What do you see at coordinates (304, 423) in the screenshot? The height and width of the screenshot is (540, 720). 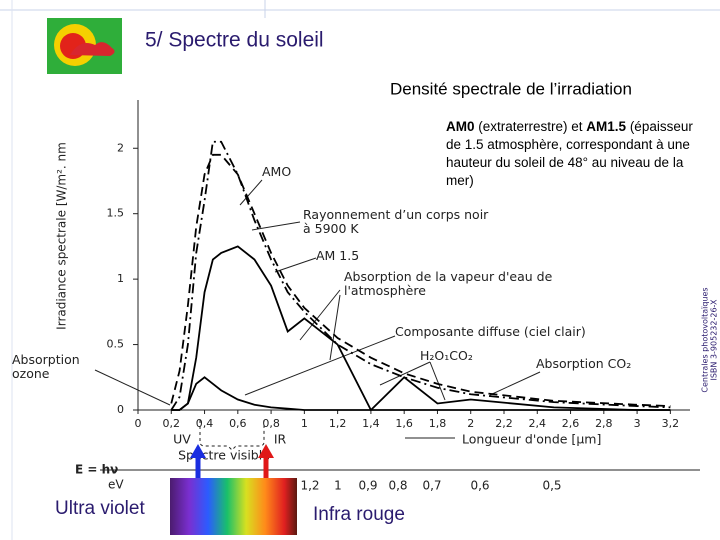 I see `x-tick-label: 1` at bounding box center [304, 423].